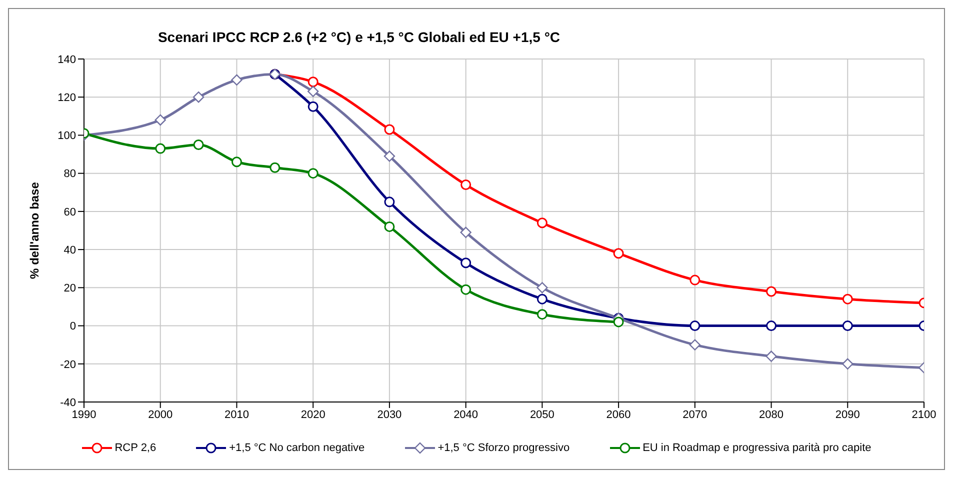 This screenshot has width=955, height=477. I want to click on y-tick-label: 0, so click(73, 326).